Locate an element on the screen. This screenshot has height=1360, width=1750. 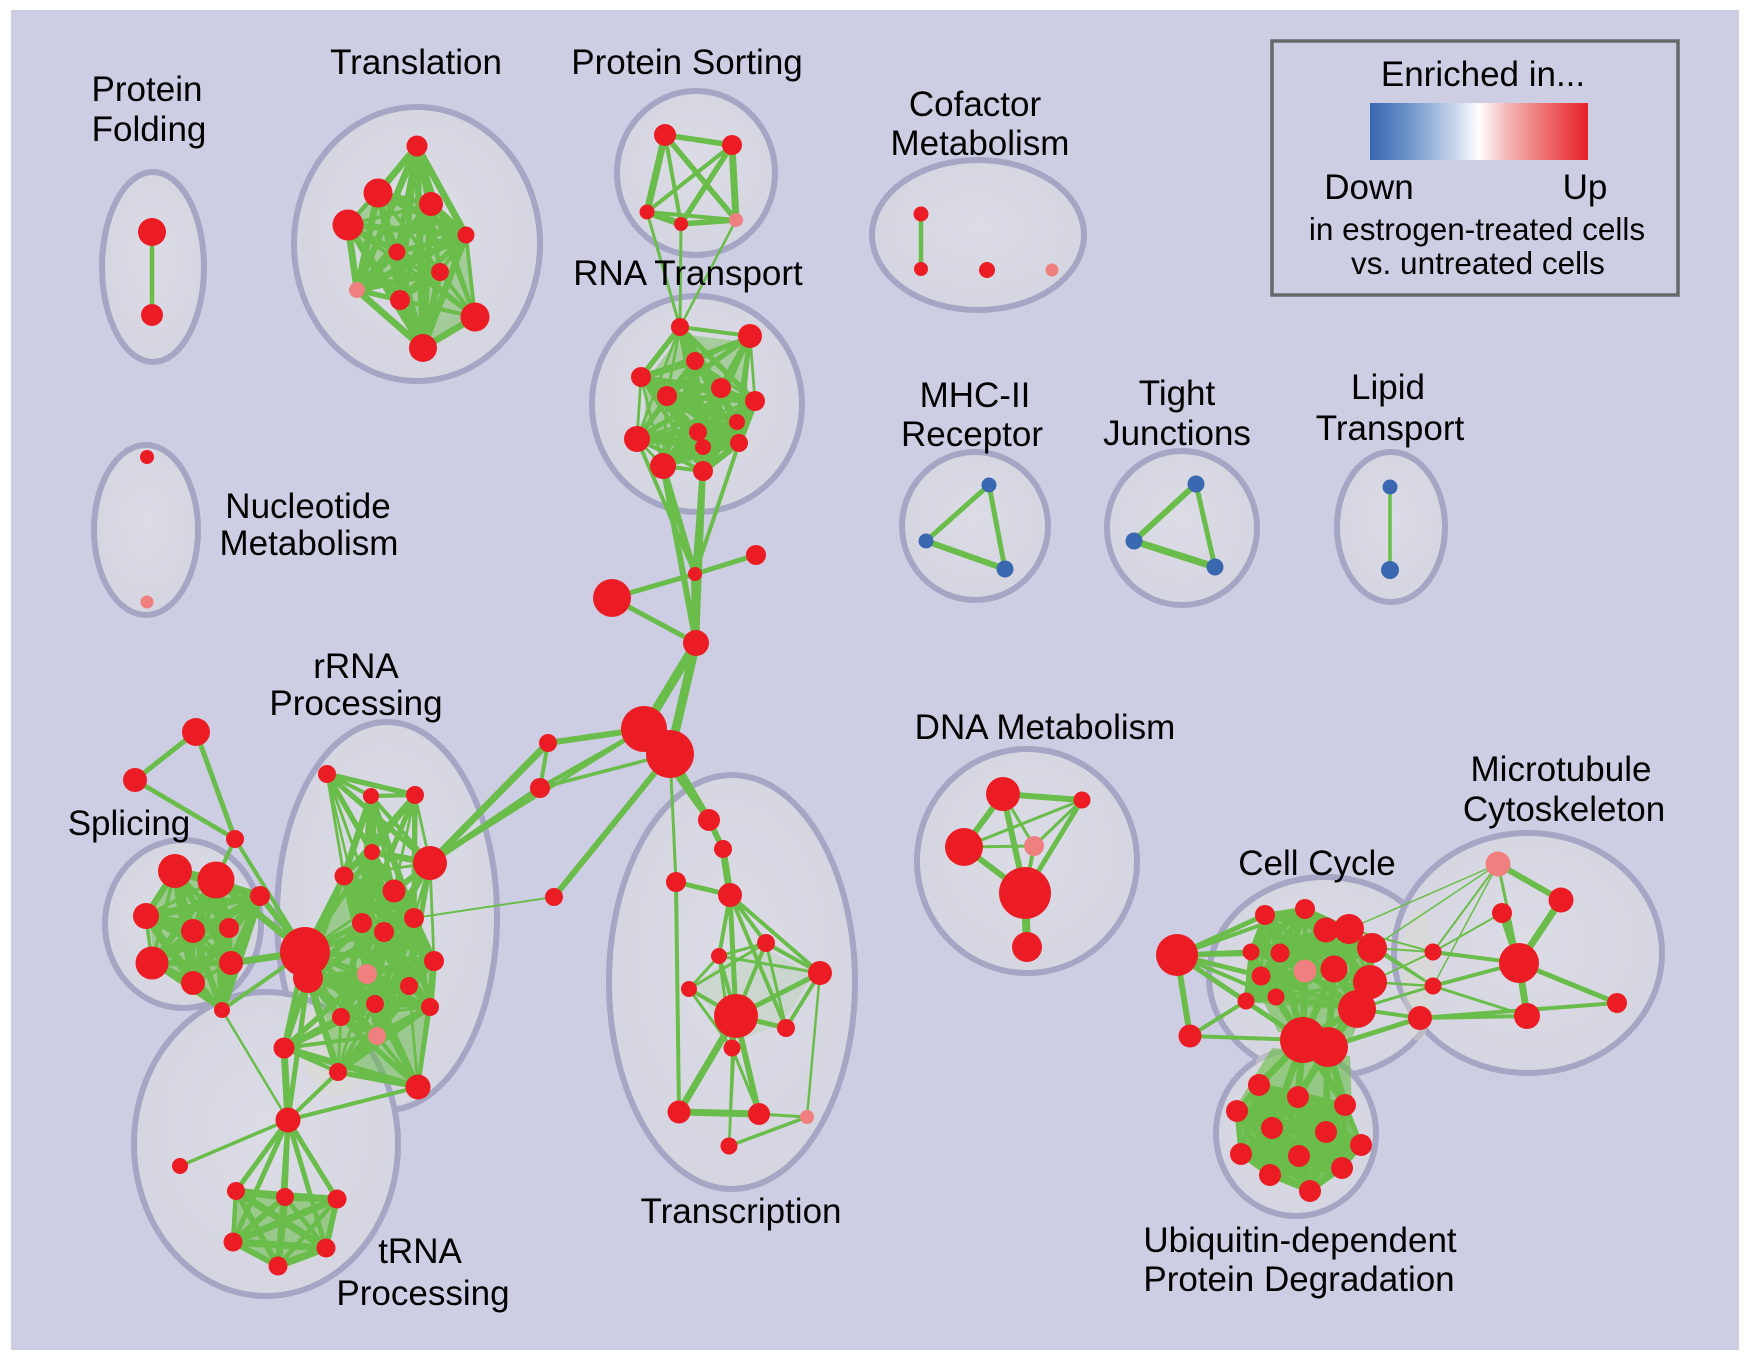
svg-text: tRNA is located at coordinates (420, 1251).